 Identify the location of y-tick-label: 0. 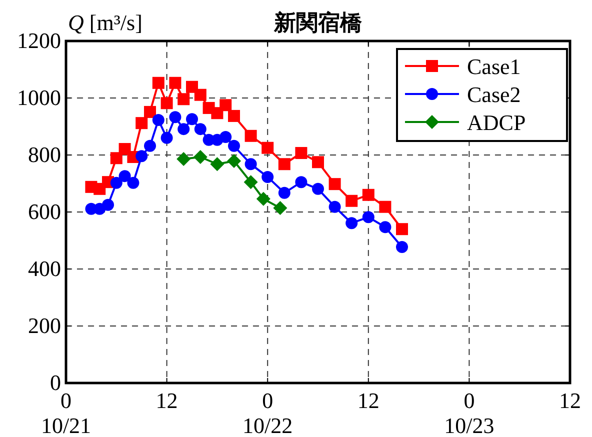
(55, 382).